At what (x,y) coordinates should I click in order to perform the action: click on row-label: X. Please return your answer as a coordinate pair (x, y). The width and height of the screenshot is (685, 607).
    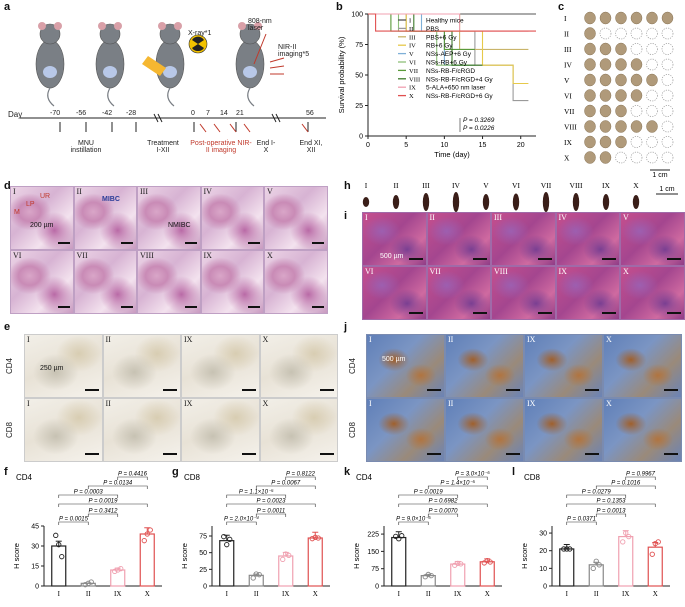
    Looking at the image, I should click on (567, 158).